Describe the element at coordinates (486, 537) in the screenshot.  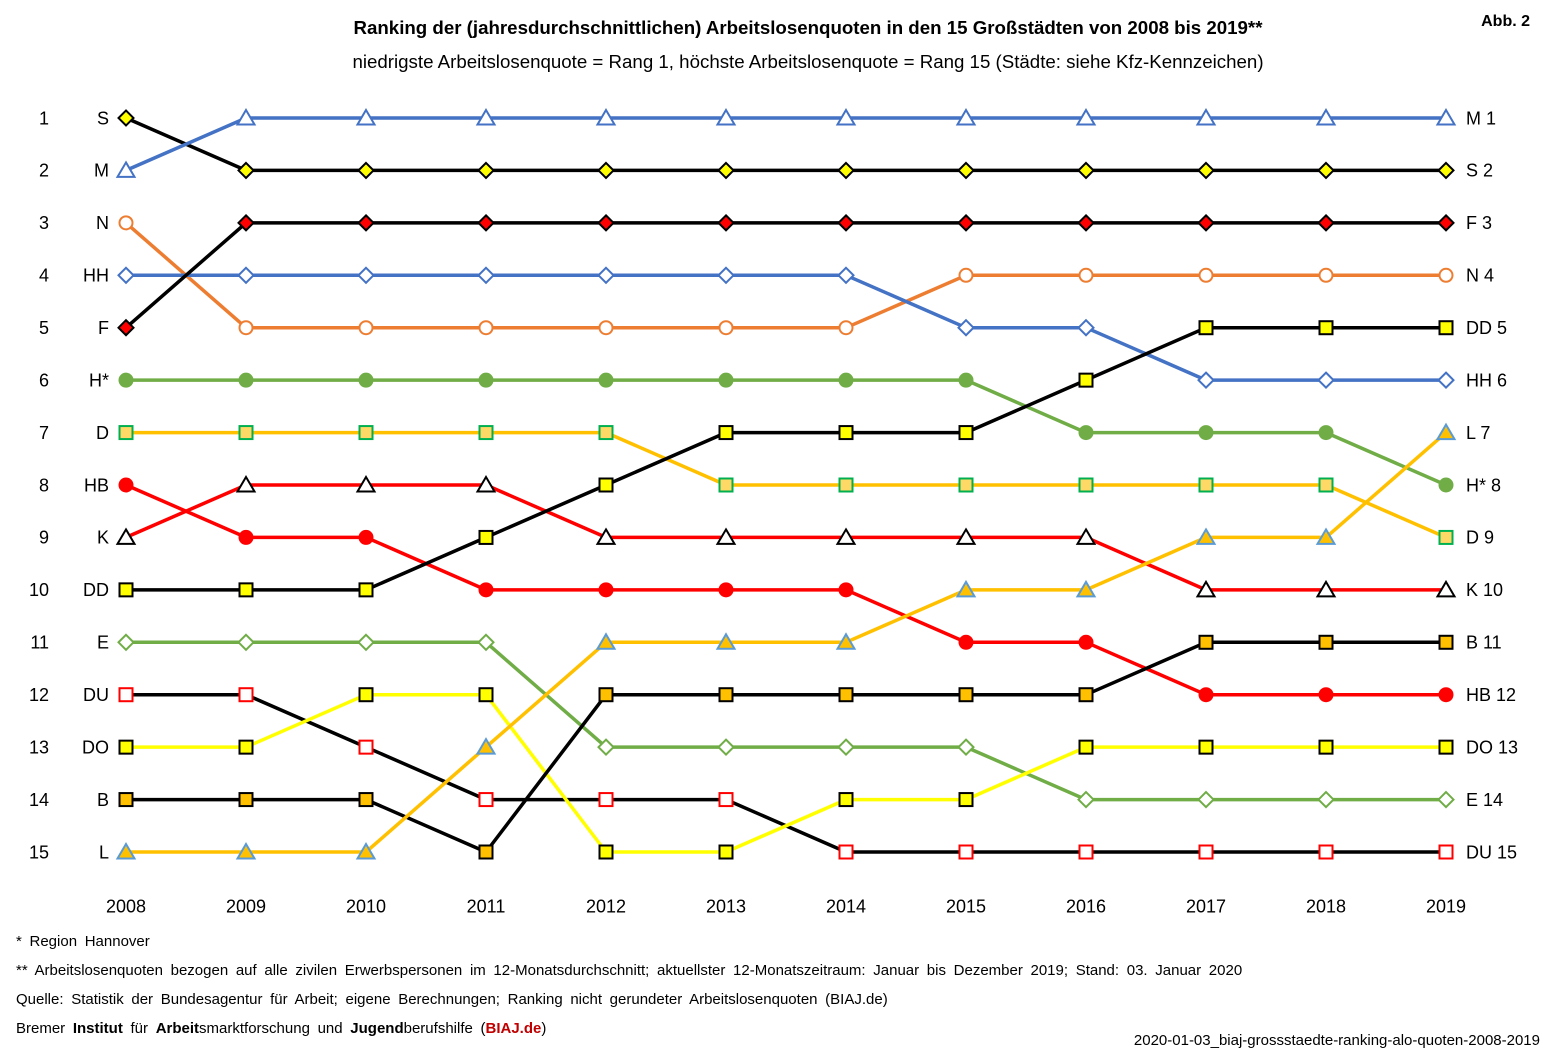
I see `marker-dd-2011` at that location.